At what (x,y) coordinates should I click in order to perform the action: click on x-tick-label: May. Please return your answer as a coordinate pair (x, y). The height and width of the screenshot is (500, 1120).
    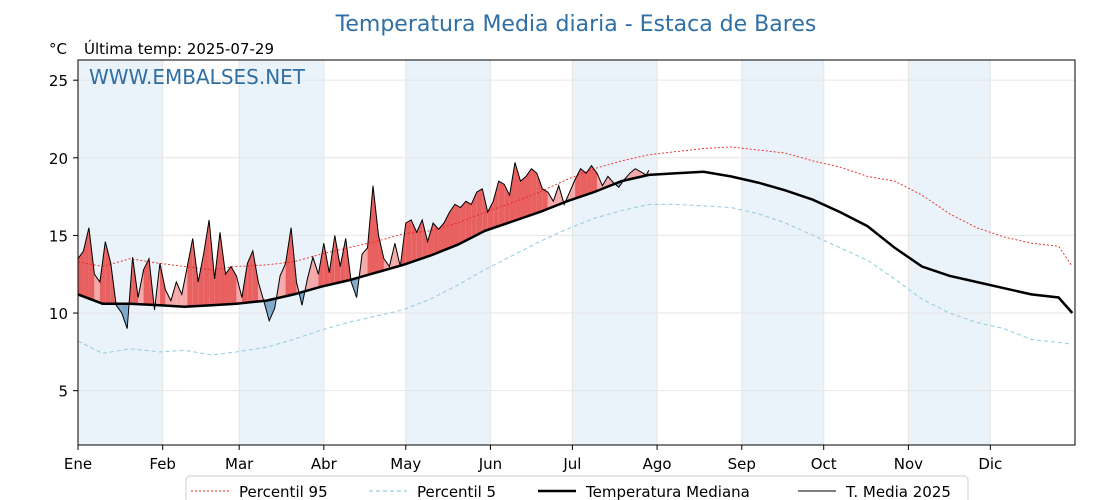
    Looking at the image, I should click on (405, 464).